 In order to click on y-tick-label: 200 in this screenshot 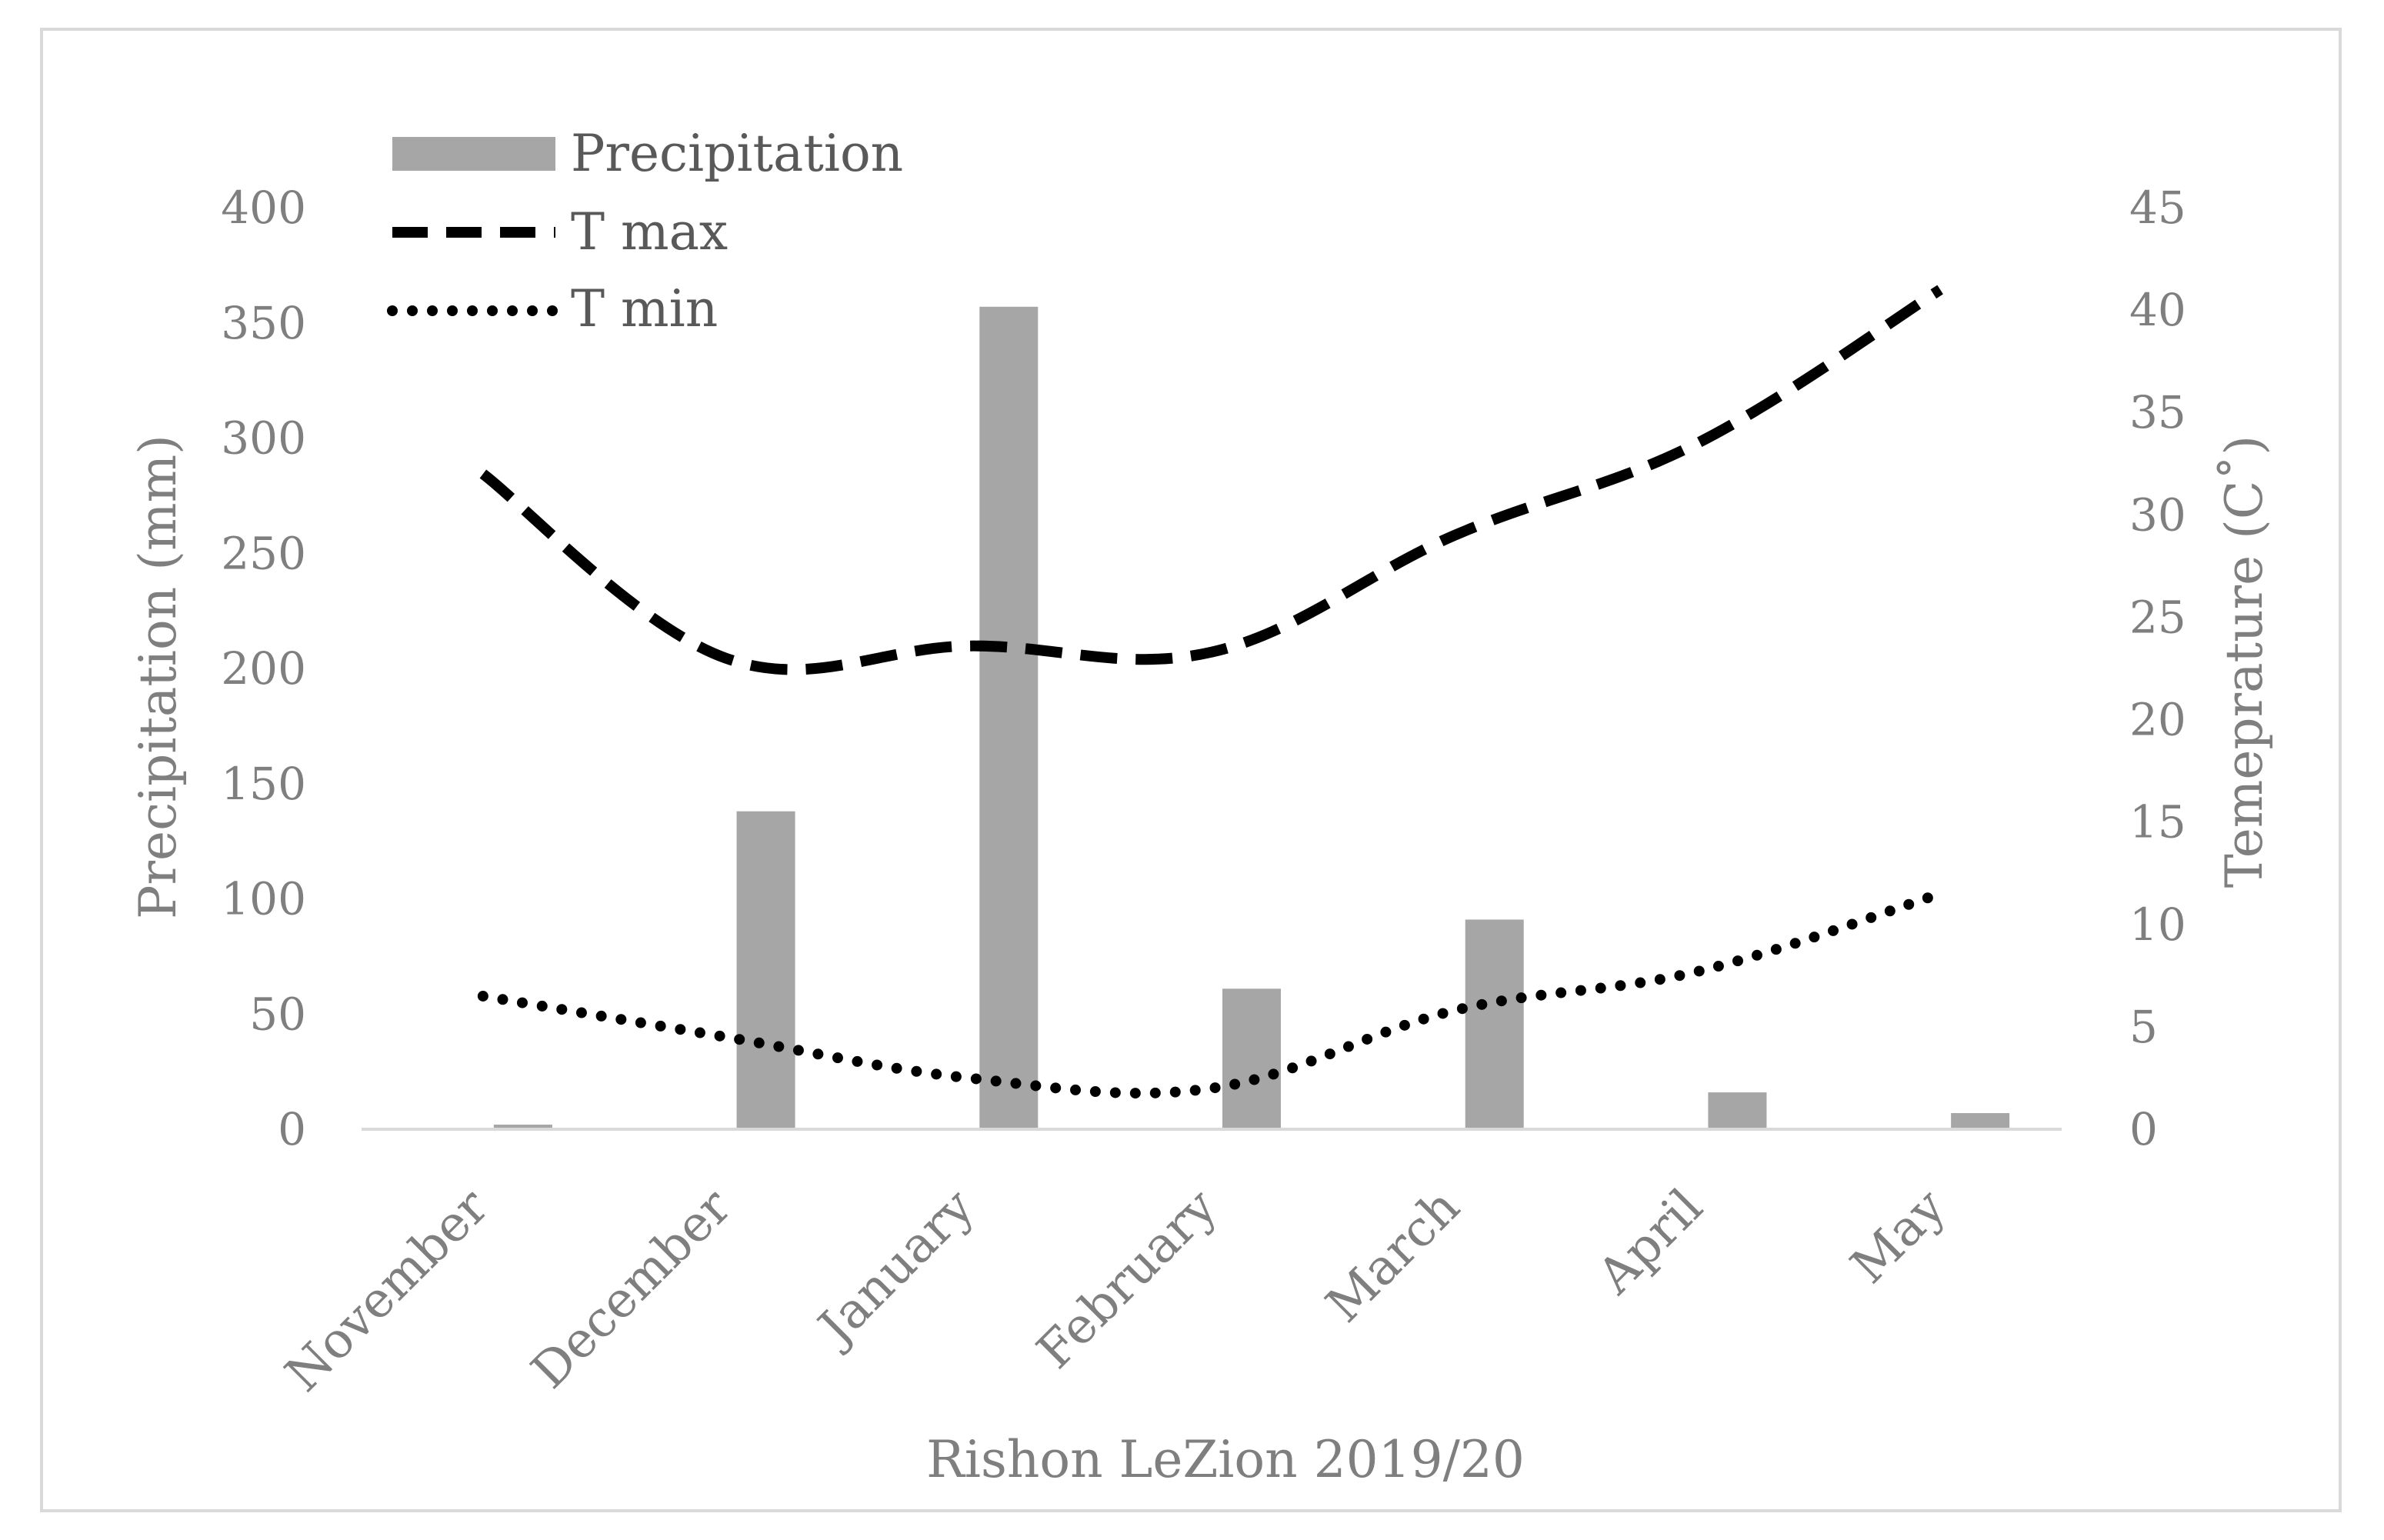, I will do `click(263, 669)`.